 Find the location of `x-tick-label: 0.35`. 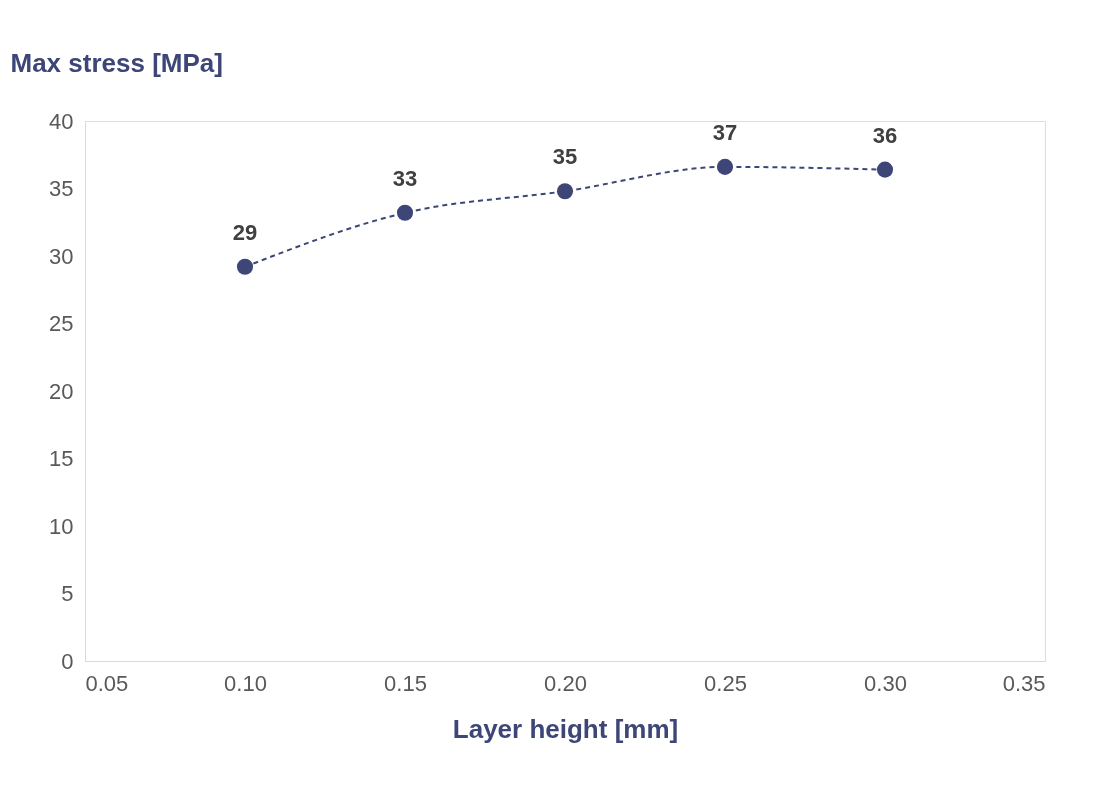

x-tick-label: 0.35 is located at coordinates (1024, 683).